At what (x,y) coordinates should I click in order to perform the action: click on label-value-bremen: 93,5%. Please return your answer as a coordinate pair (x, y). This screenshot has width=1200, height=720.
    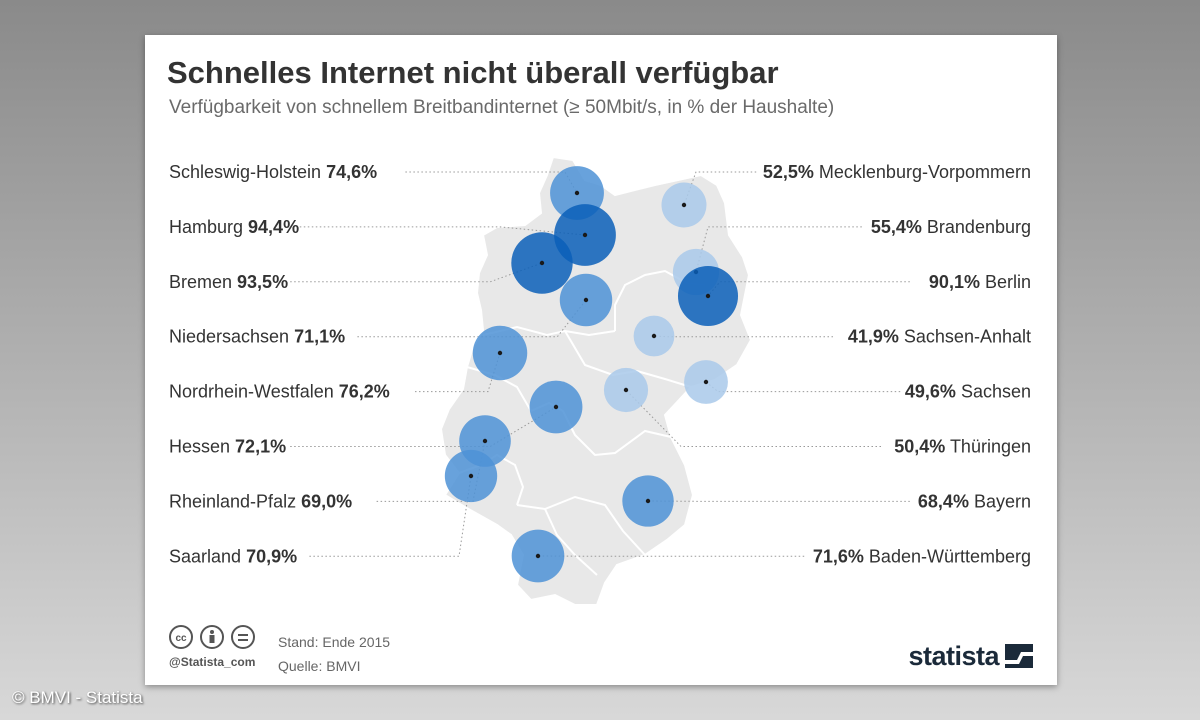
    Looking at the image, I should click on (262, 282).